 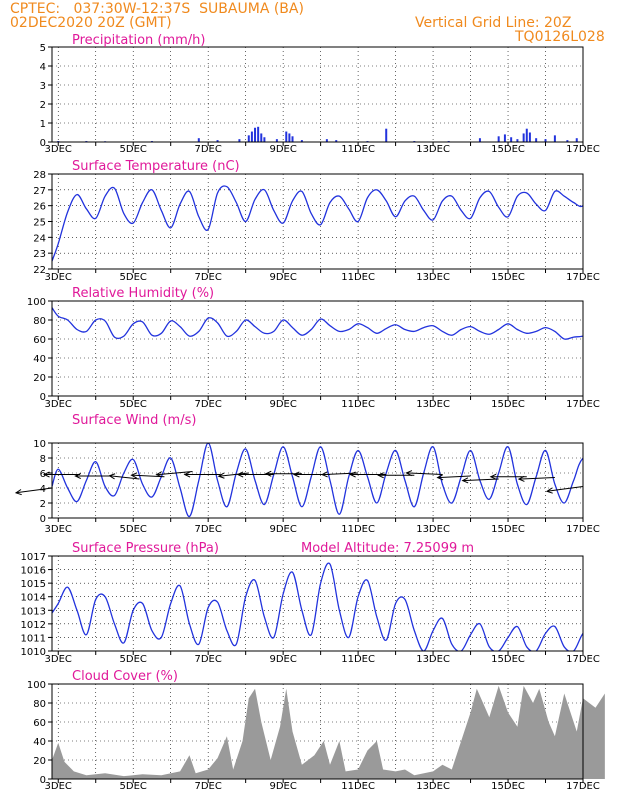 What do you see at coordinates (43, 48) in the screenshot?
I see `y-tick-label: 5` at bounding box center [43, 48].